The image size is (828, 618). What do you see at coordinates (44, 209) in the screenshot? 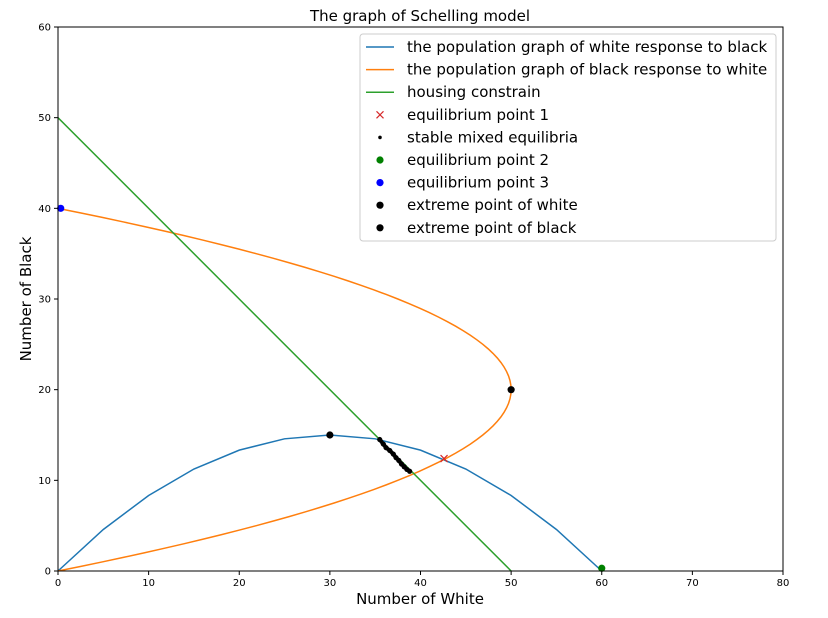
I see `y-tick-label: 40` at bounding box center [44, 209].